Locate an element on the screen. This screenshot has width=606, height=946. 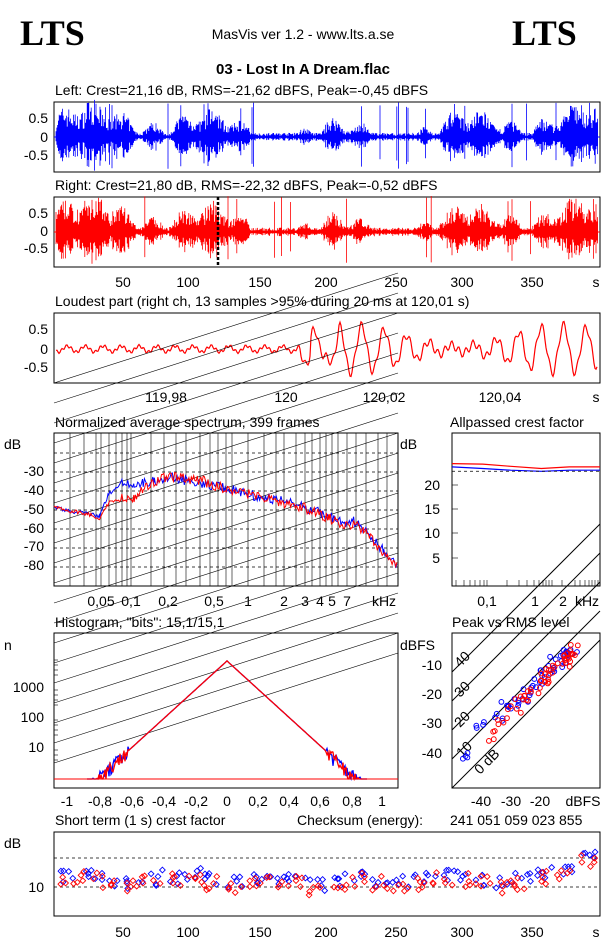
histogram-xtick: -0,6 is located at coordinates (132, 801).